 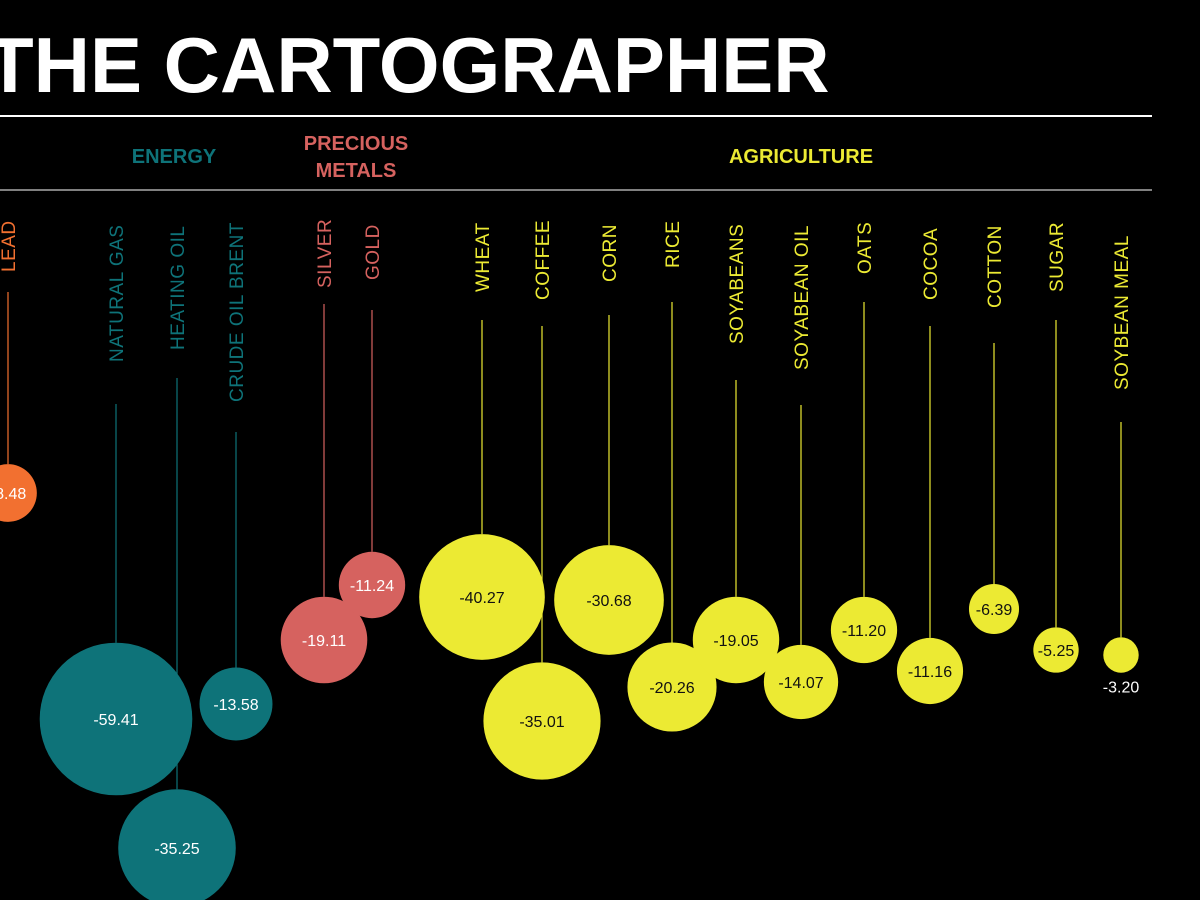 I want to click on item-label-sugar: SUGAR, so click(x=1057, y=257).